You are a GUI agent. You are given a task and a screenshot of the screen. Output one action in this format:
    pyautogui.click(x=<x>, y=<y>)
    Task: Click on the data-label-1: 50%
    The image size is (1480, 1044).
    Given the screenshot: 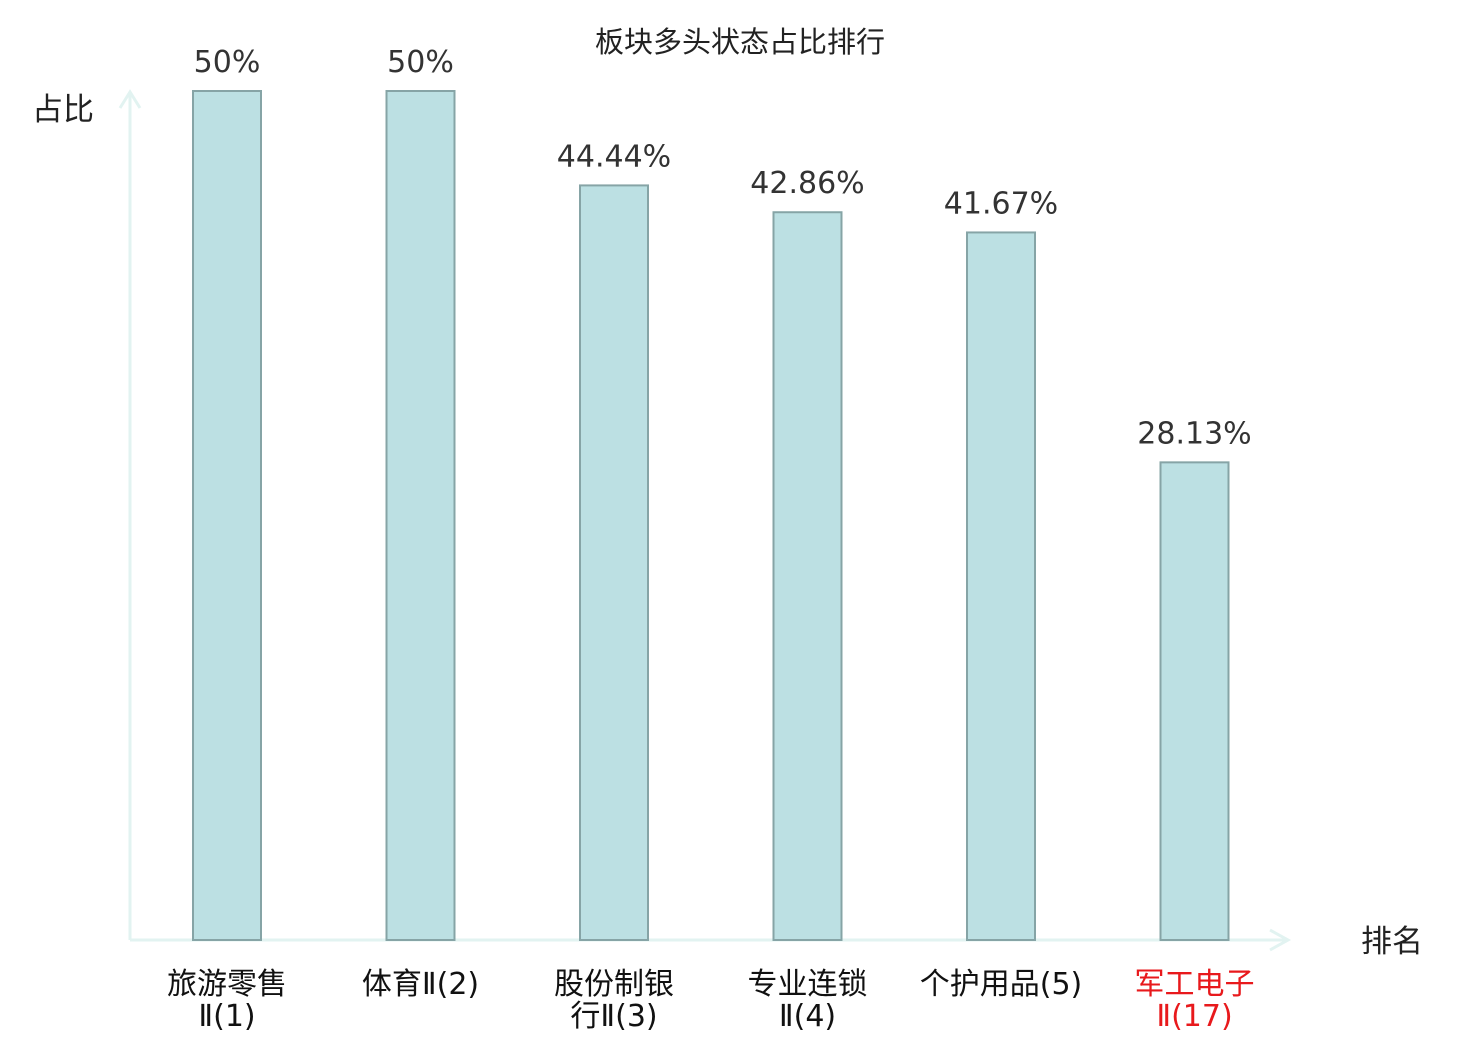 What is the action you would take?
    pyautogui.click(x=227, y=62)
    